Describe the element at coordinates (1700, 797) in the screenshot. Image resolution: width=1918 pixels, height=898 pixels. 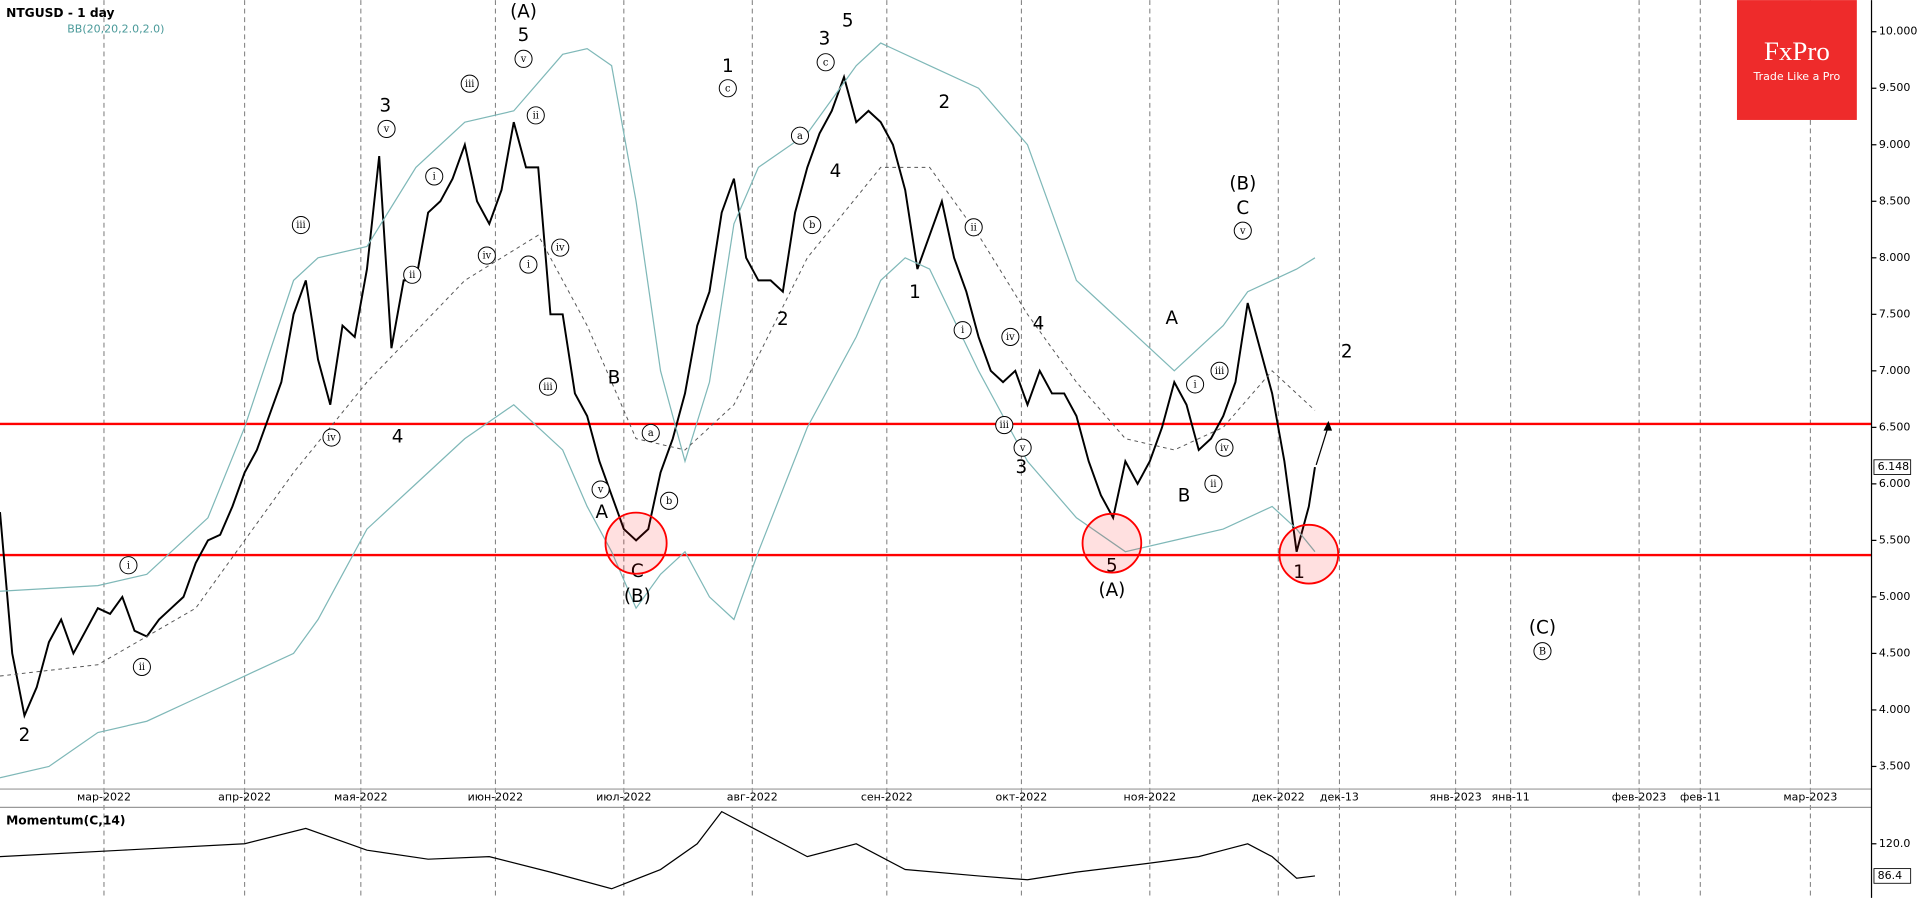
I see `x-tick-label: фев-11` at that location.